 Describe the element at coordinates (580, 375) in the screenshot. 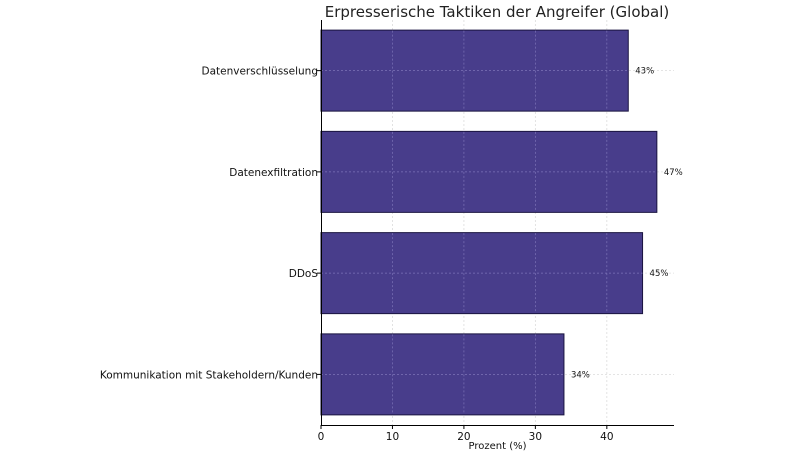

I see `data-label: 34%` at that location.